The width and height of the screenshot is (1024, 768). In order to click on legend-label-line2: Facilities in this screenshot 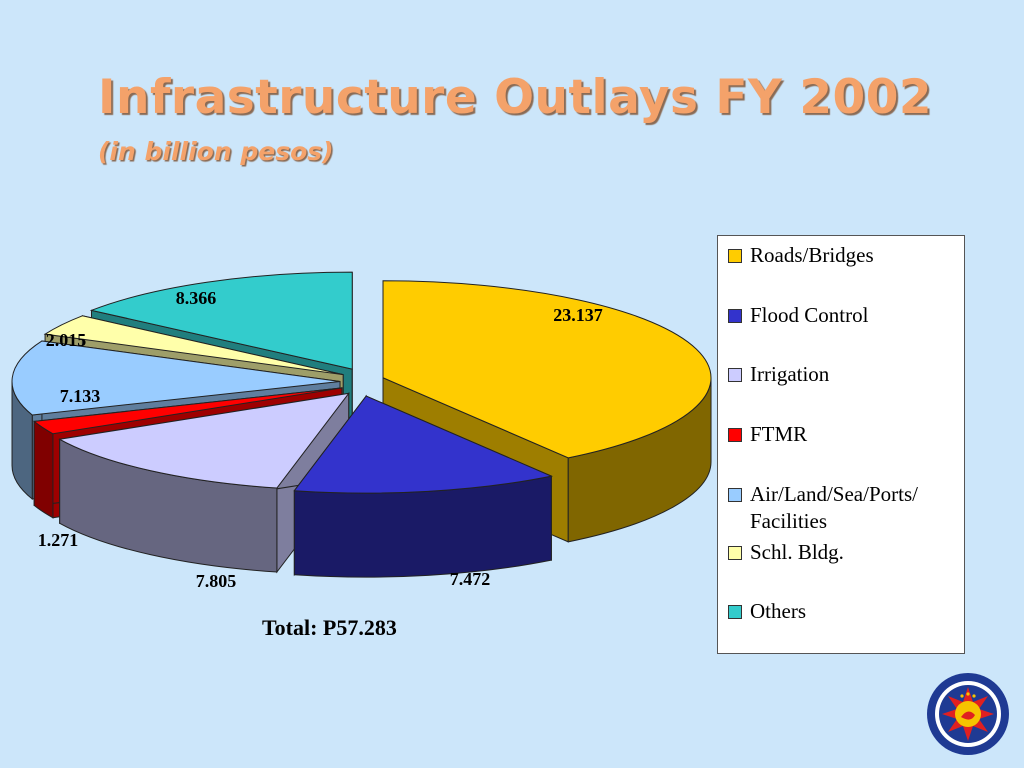, I will do `click(788, 521)`.